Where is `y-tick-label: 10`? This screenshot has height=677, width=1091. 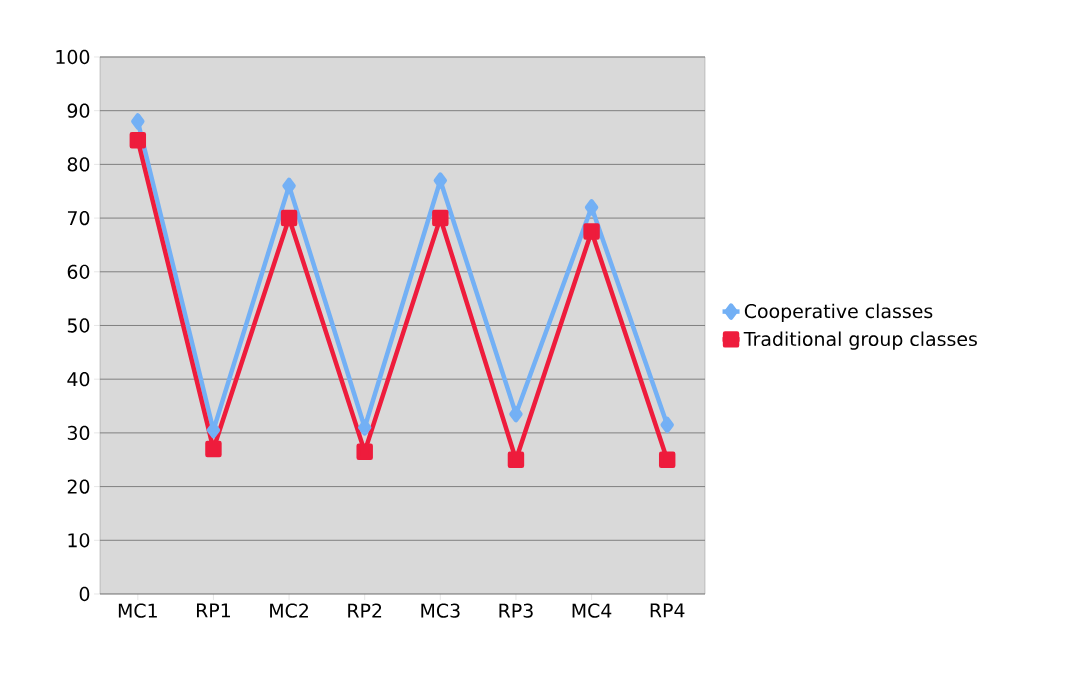 y-tick-label: 10 is located at coordinates (79, 540).